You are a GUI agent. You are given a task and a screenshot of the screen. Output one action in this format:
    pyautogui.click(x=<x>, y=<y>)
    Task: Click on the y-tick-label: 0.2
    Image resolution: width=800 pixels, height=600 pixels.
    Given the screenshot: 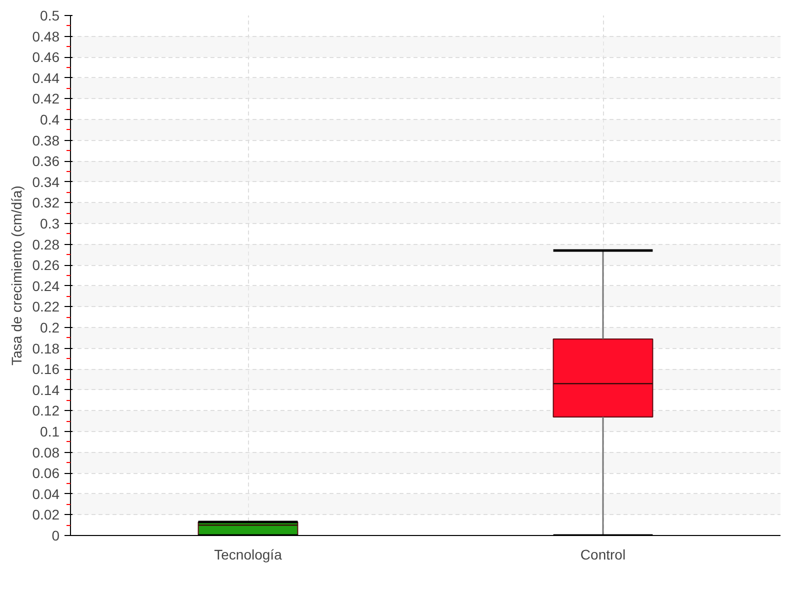 What is the action you would take?
    pyautogui.click(x=50, y=328)
    